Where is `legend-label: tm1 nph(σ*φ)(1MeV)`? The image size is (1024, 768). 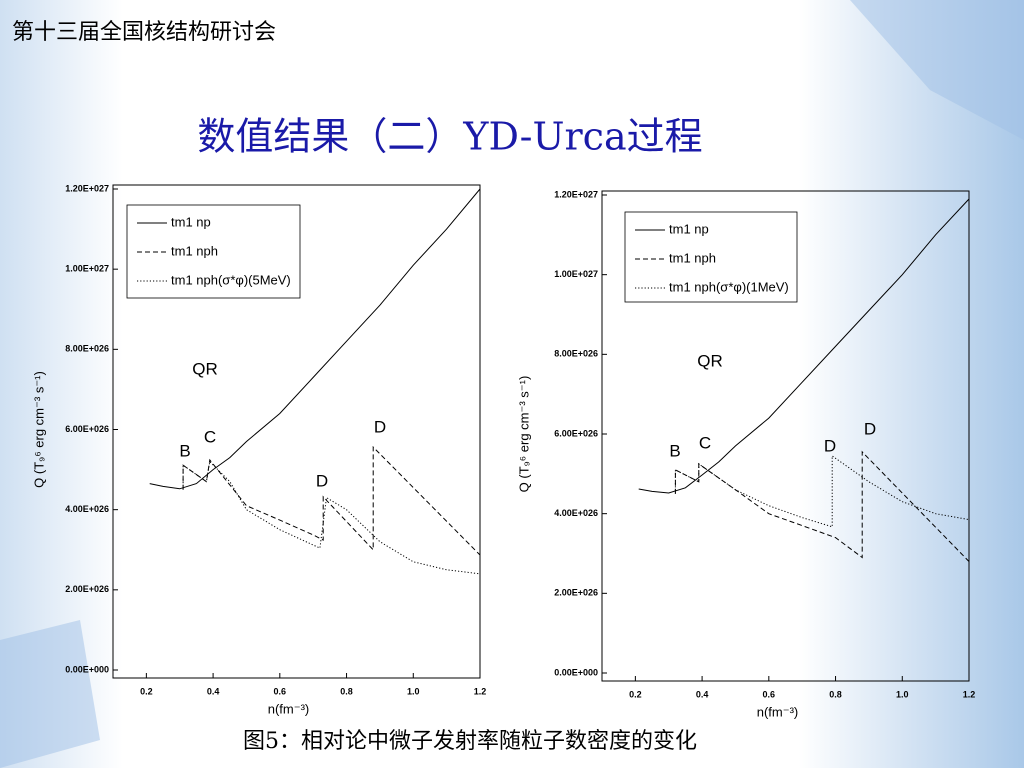 legend-label: tm1 nph(σ*φ)(1MeV) is located at coordinates (729, 286).